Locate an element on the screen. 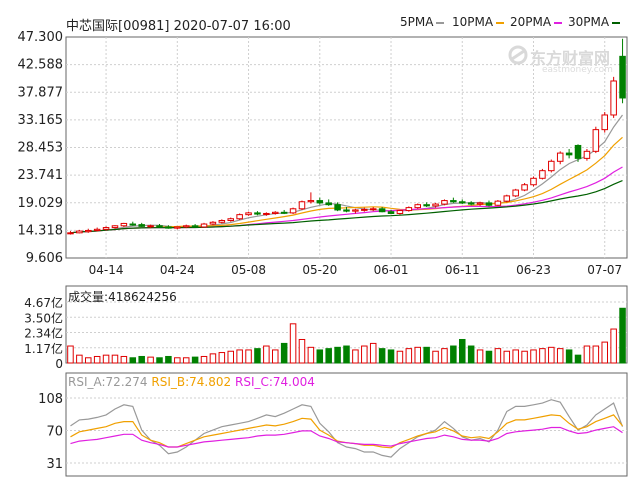  kline-y-tick: 28.453 is located at coordinates (41, 148).